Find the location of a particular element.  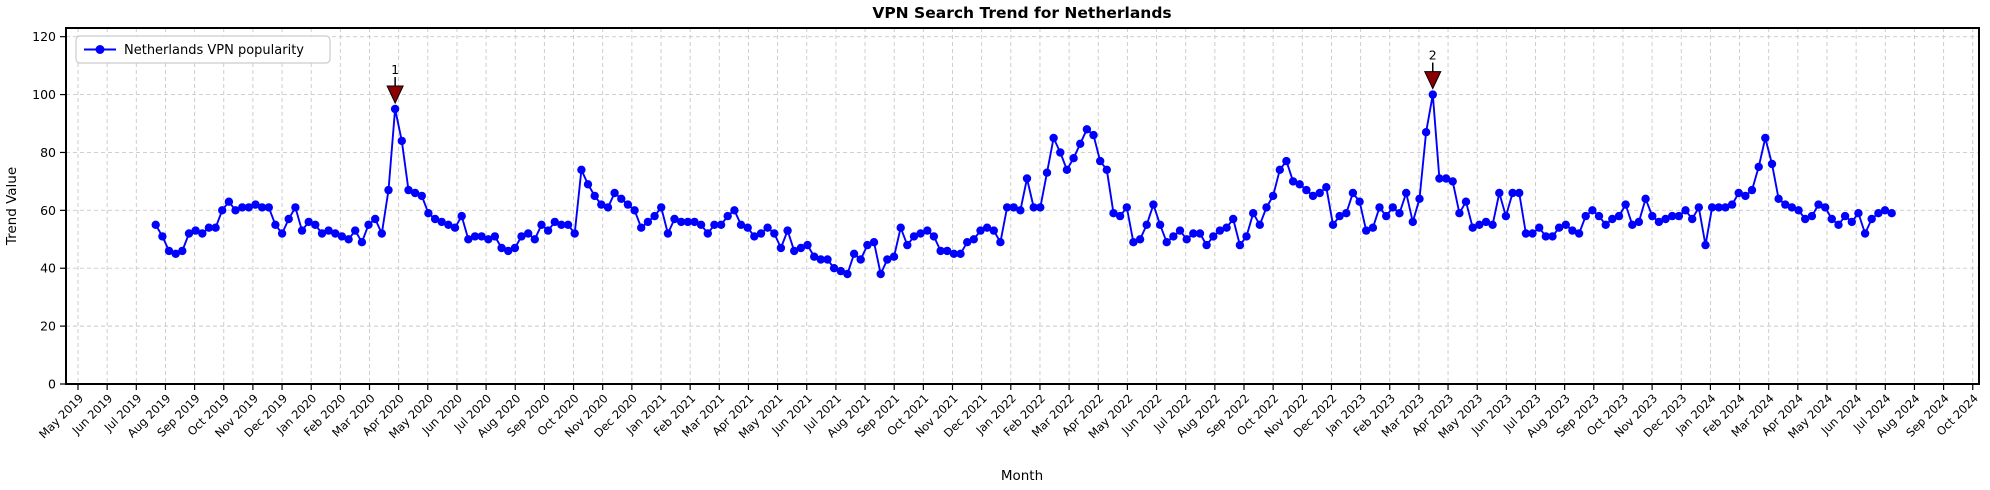

y-tick-label: 20 is located at coordinates (48, 326).